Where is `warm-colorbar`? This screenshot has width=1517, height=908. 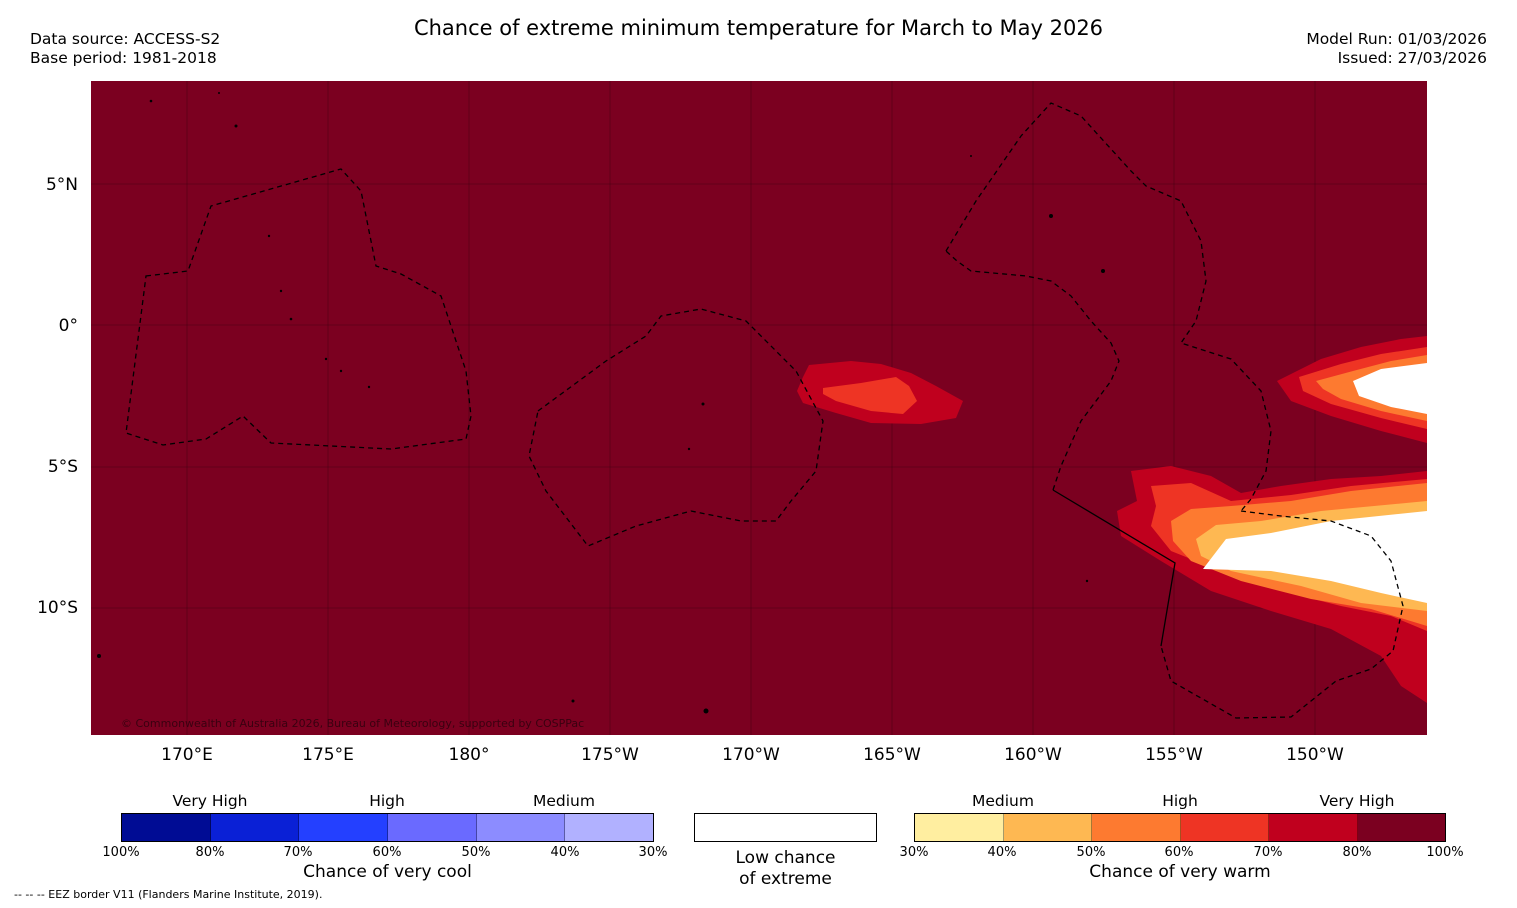 warm-colorbar is located at coordinates (1180, 827).